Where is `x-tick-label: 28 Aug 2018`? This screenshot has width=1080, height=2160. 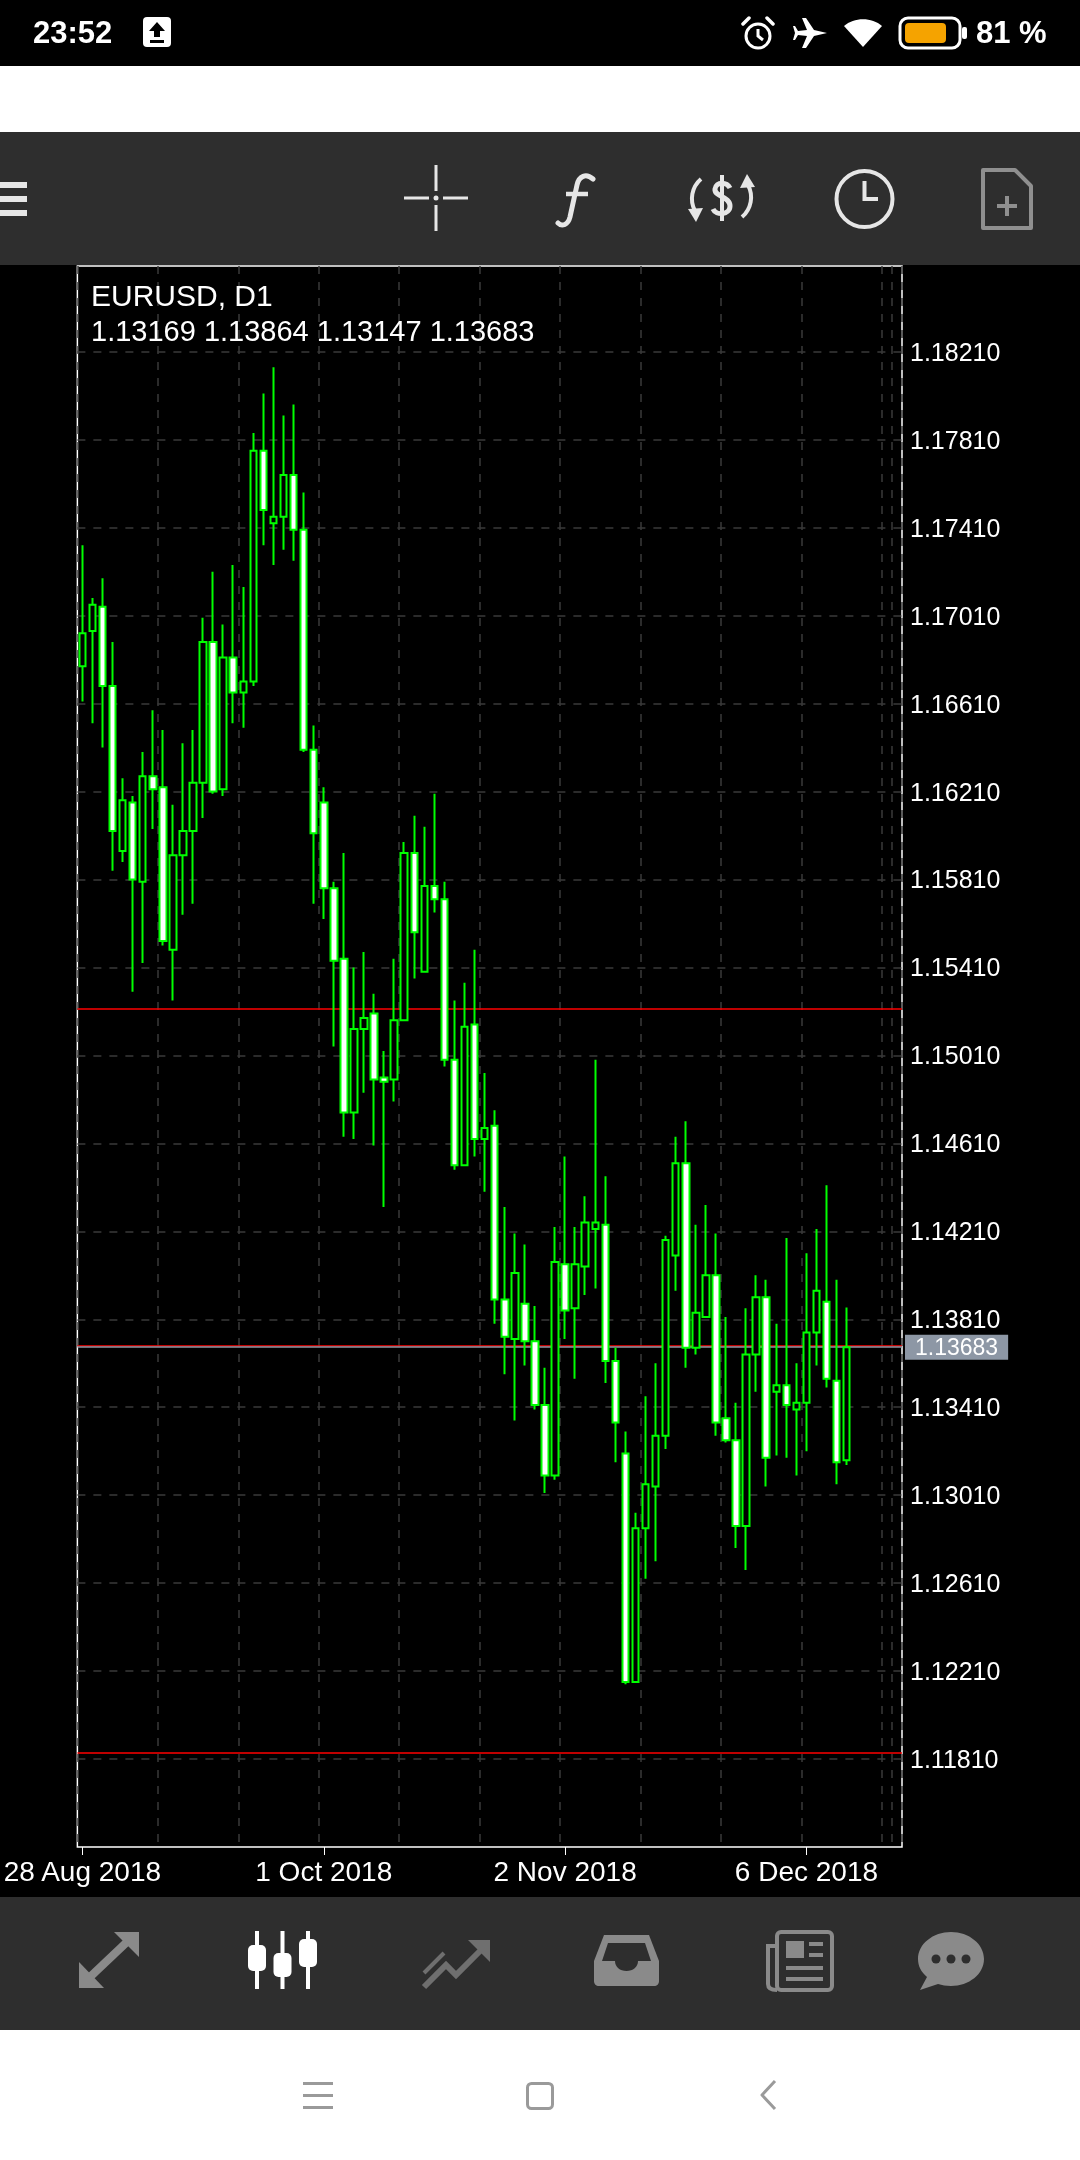
x-tick-label: 28 Aug 2018 is located at coordinates (82, 1871).